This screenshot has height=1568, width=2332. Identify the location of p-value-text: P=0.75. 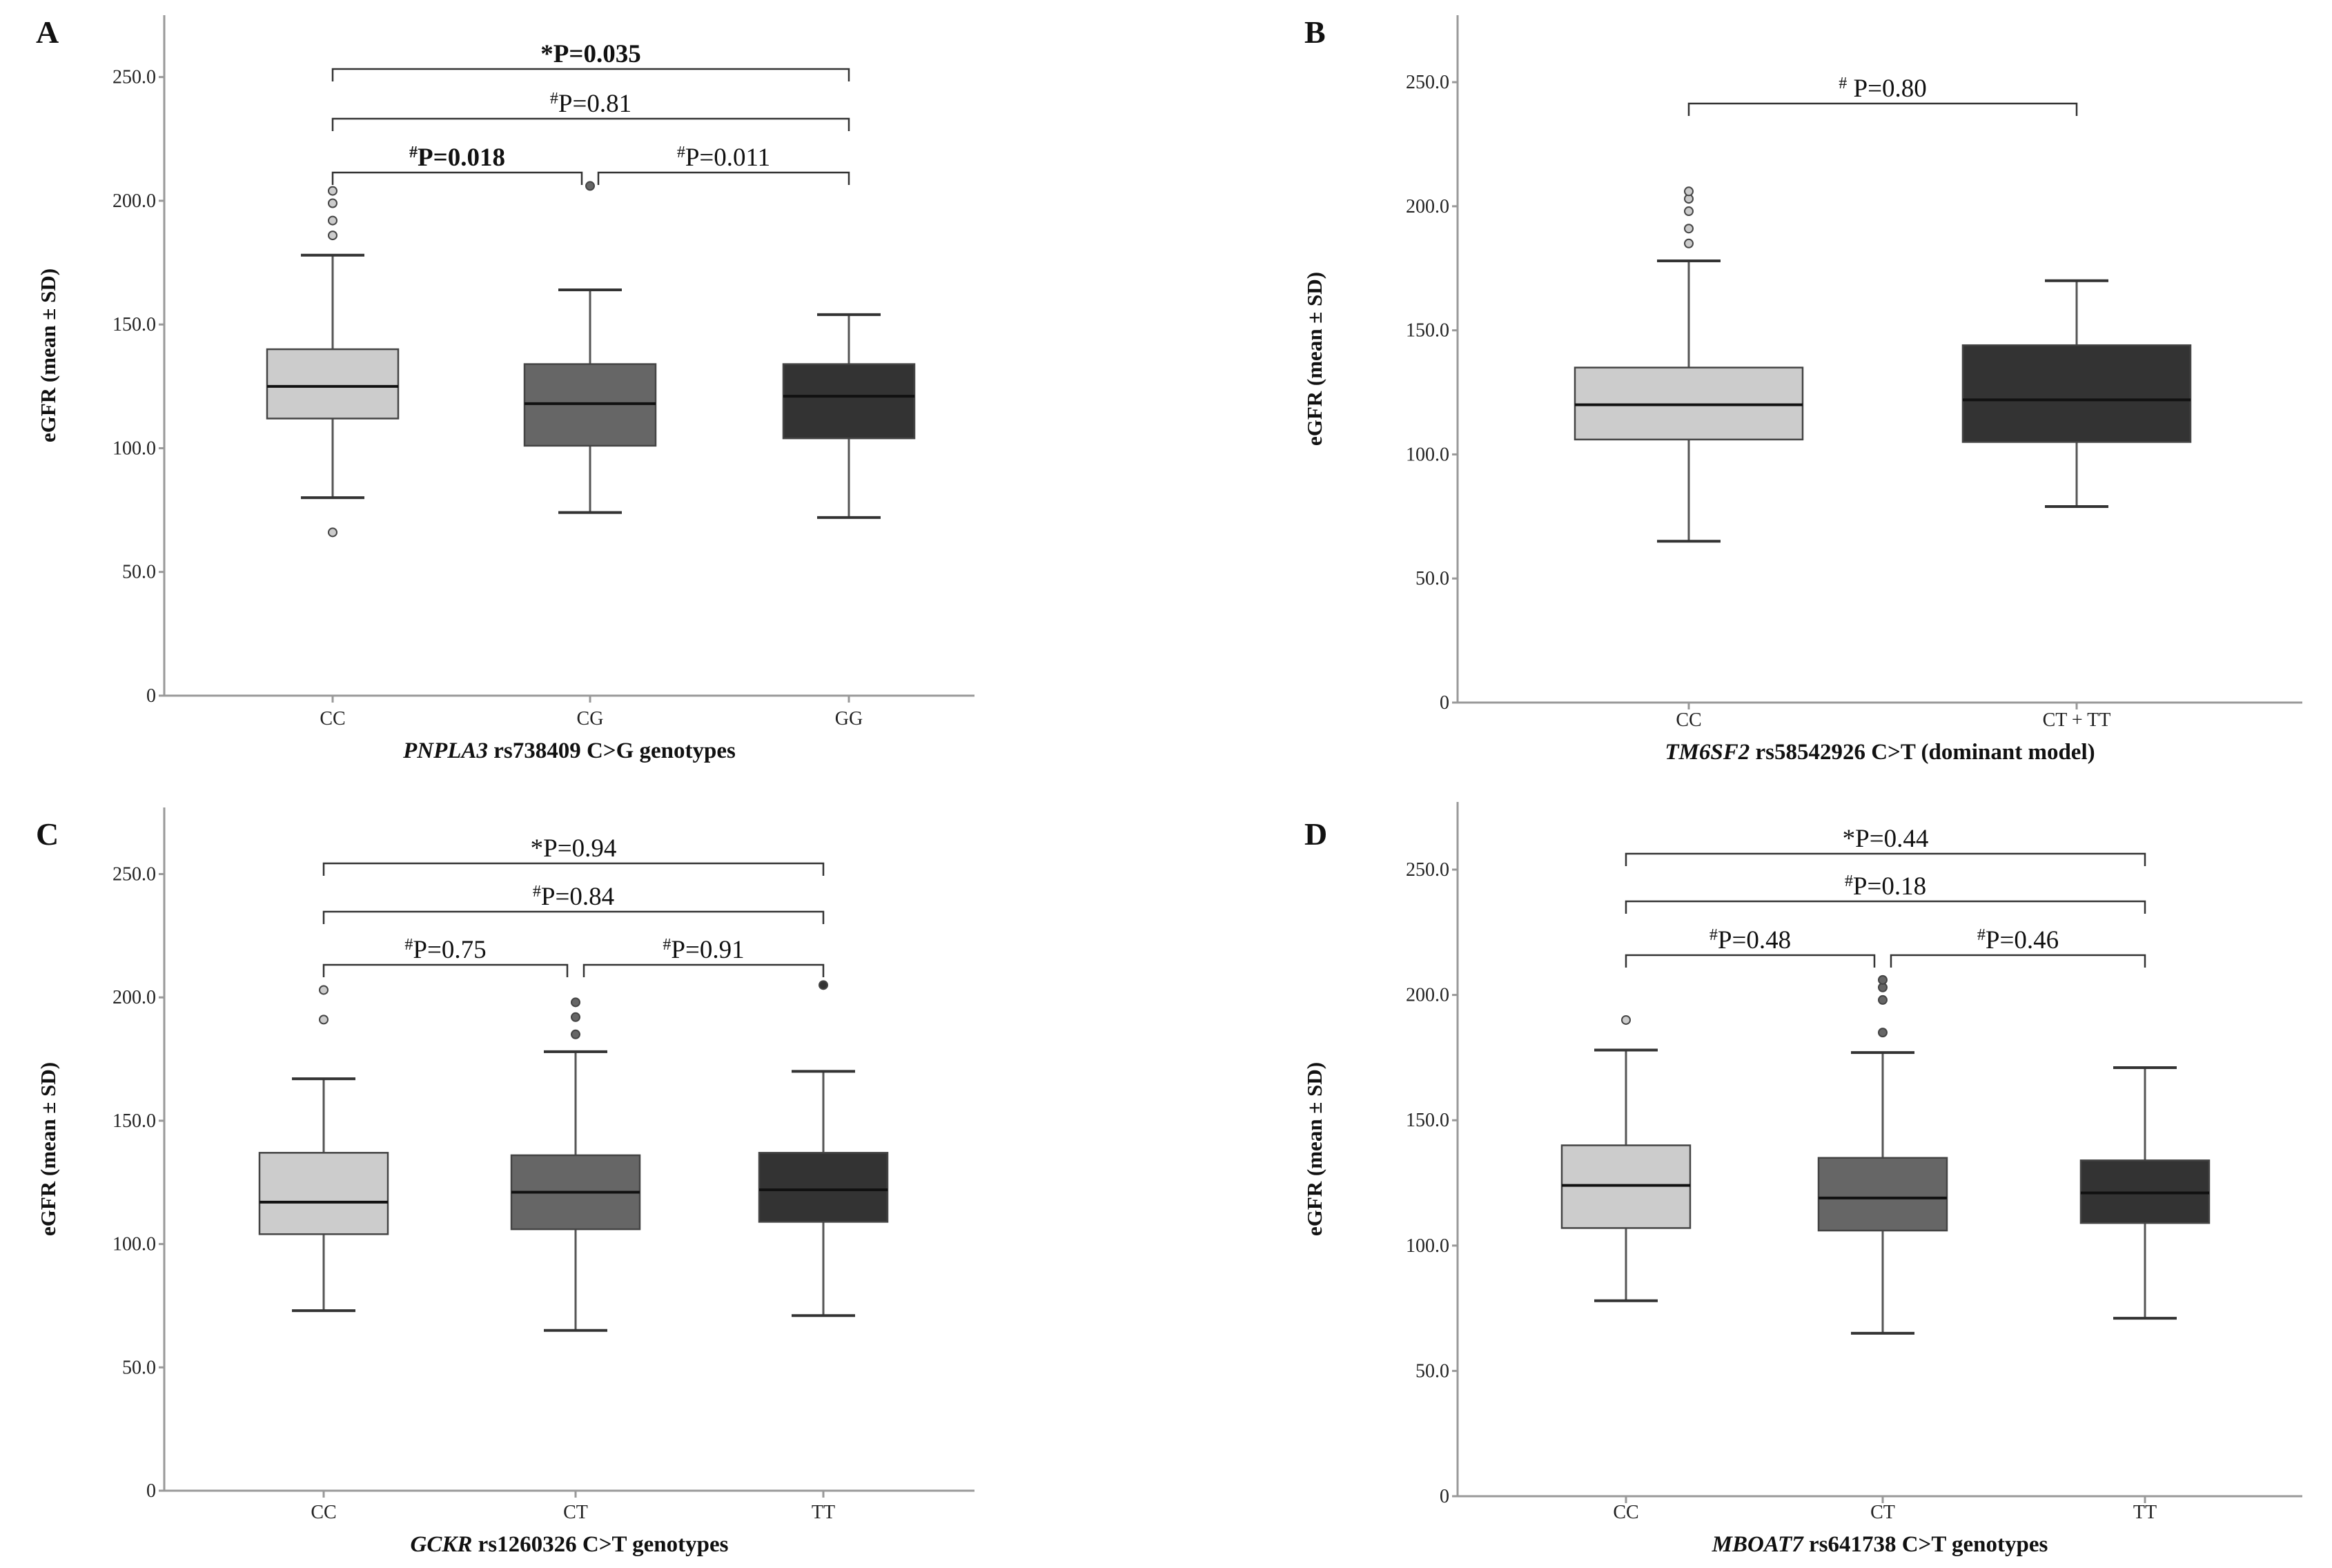
(449, 950).